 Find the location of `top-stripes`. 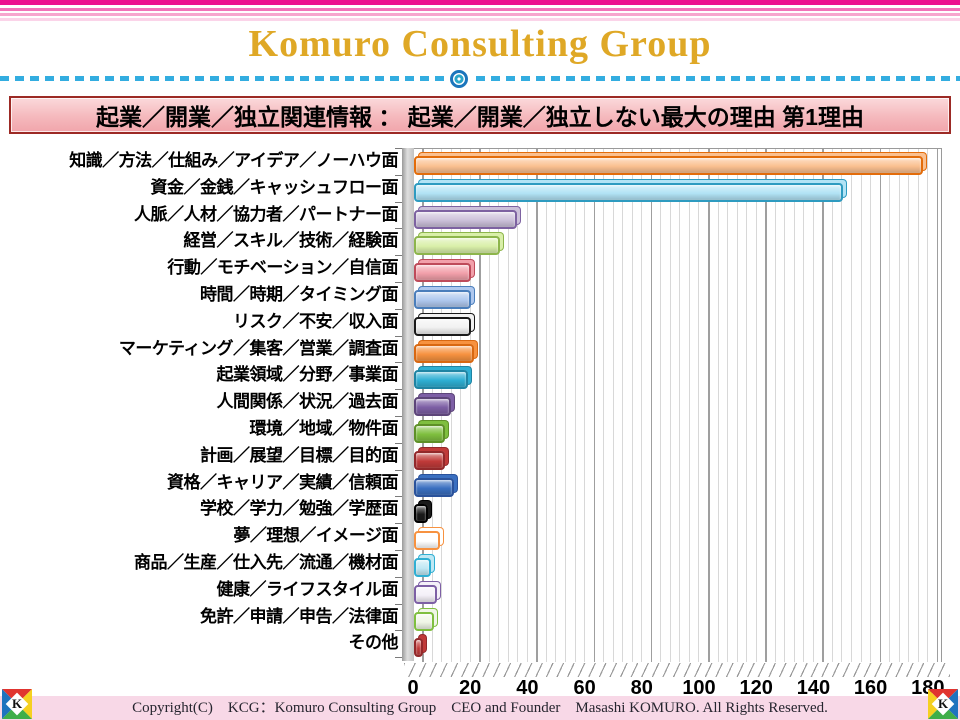

top-stripes is located at coordinates (480, 10).